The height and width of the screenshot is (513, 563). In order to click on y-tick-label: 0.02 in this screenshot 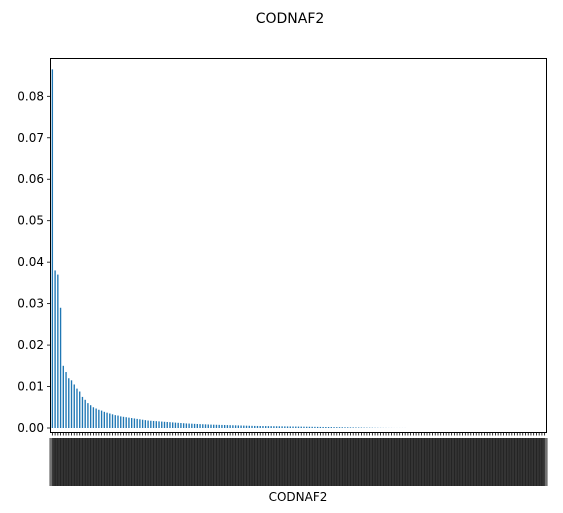, I will do `click(30, 345)`.